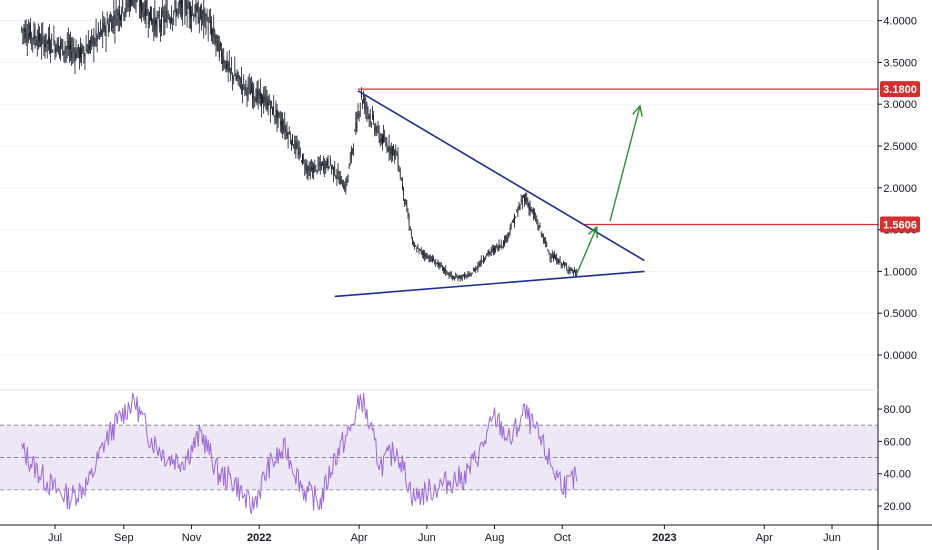 Image resolution: width=932 pixels, height=550 pixels. I want to click on time-tick-label: Jul, so click(55, 538).